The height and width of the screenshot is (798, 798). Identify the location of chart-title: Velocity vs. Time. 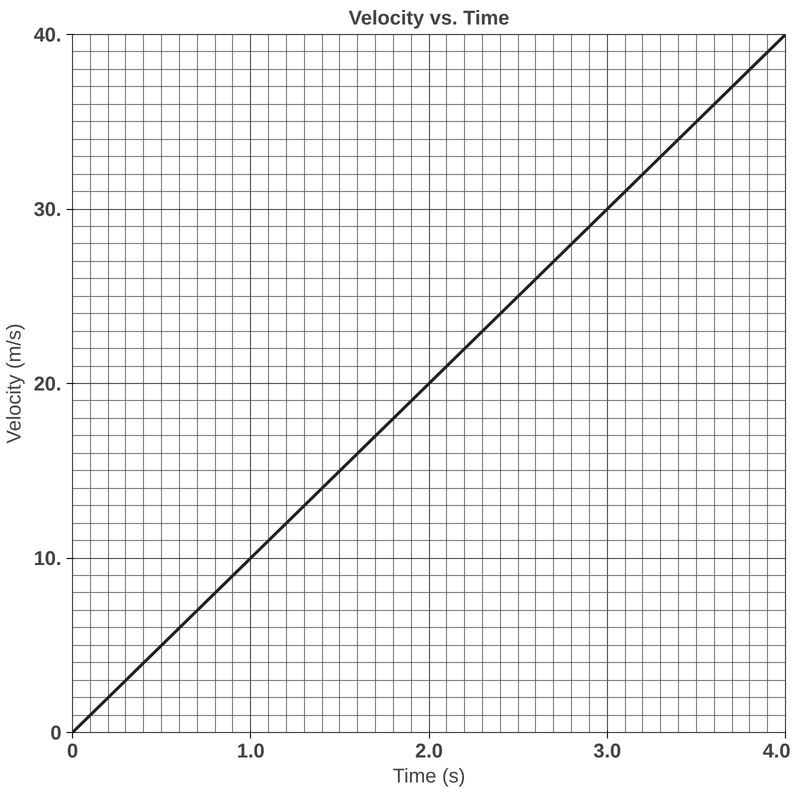
(429, 19).